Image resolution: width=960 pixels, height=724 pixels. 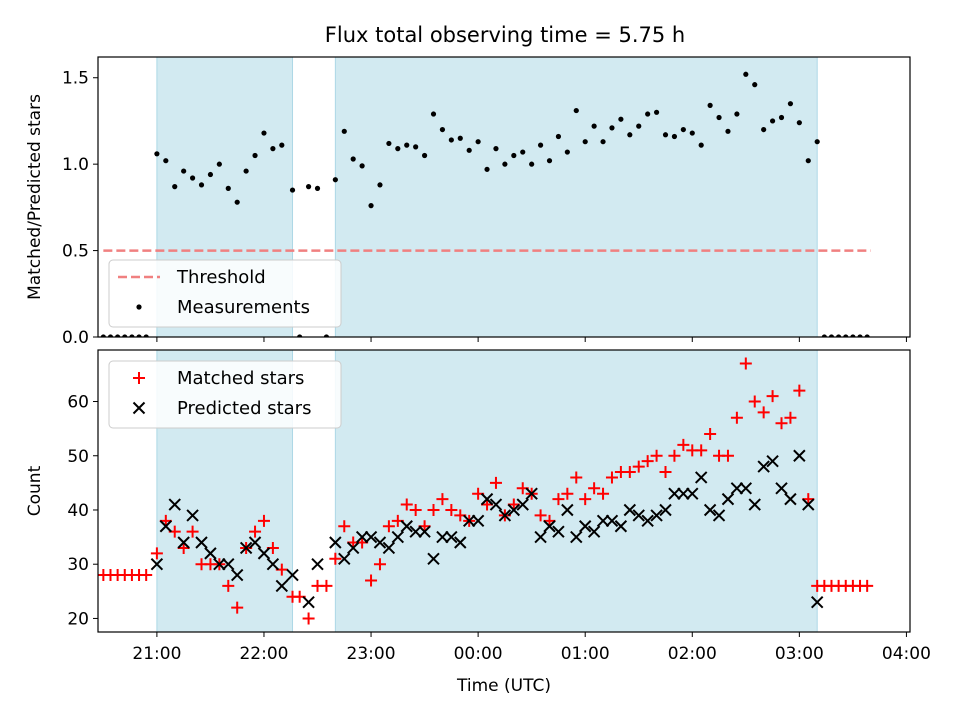 What do you see at coordinates (585, 654) in the screenshot?
I see `x-tick-label: 01:00` at bounding box center [585, 654].